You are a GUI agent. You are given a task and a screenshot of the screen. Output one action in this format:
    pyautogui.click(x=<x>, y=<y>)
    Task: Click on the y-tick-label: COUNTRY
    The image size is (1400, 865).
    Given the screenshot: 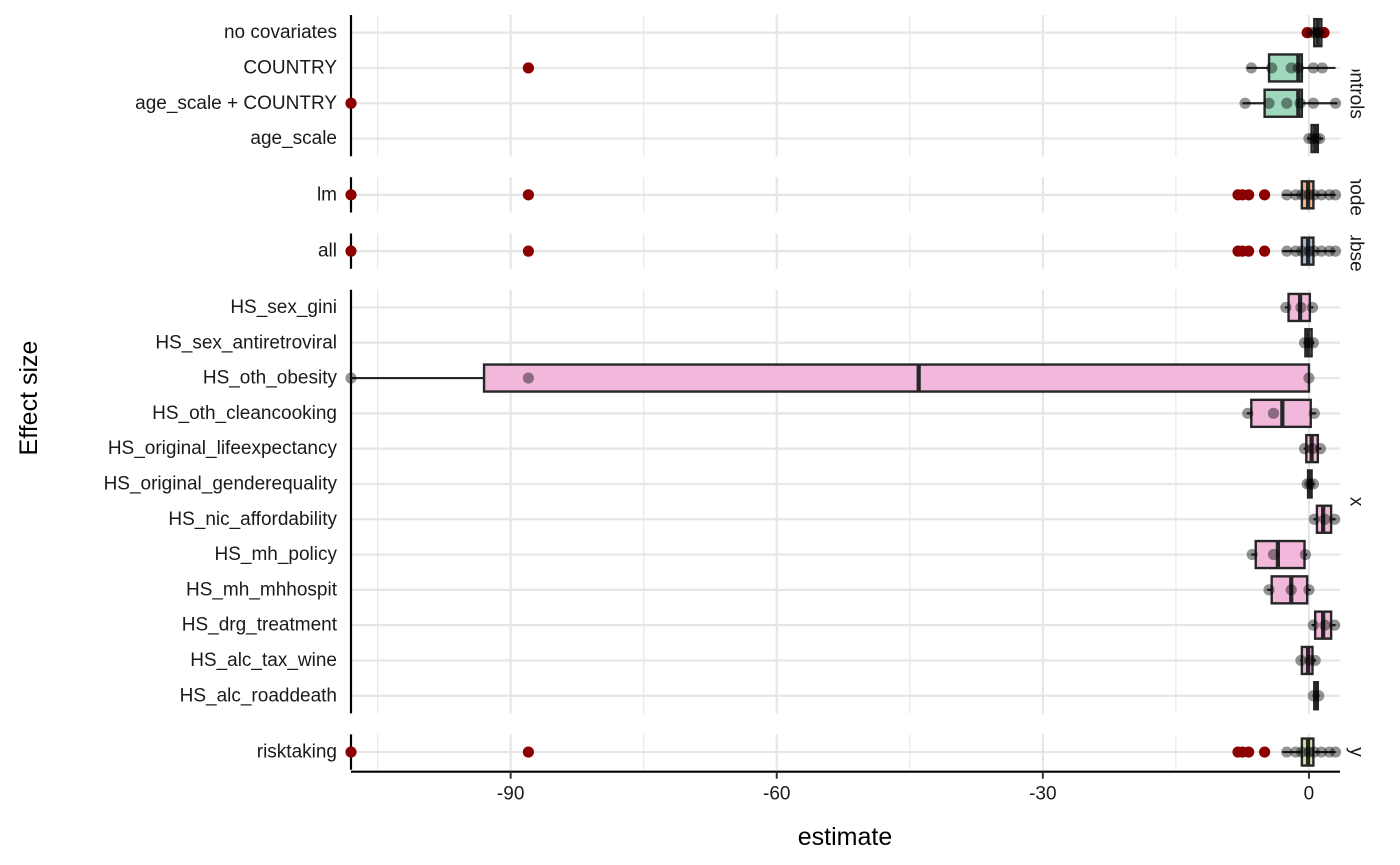 What is the action you would take?
    pyautogui.click(x=290, y=67)
    